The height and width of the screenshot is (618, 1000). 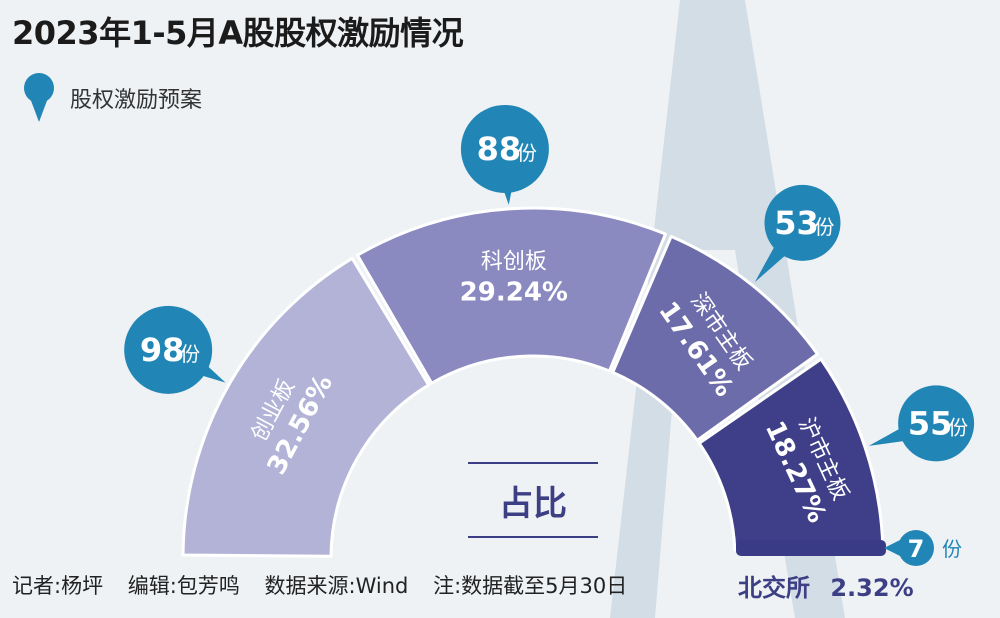 I want to click on slice-shenshi-zhuban, so click(x=715, y=338).